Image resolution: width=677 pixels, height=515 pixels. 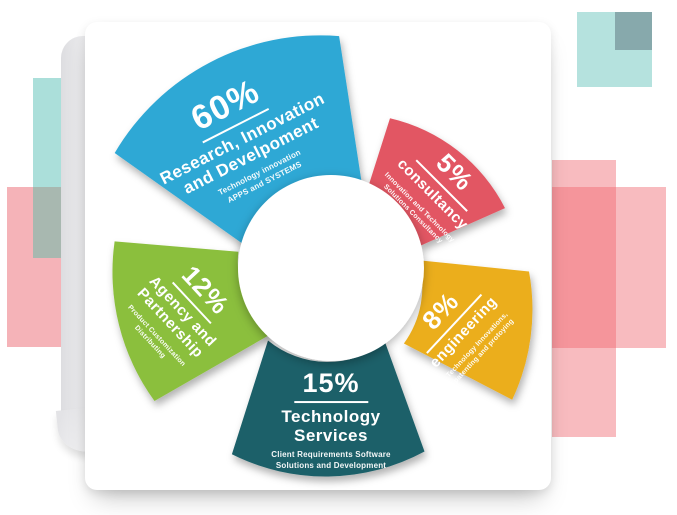 I want to click on decor-rect-right-overlap, so click(x=584, y=267).